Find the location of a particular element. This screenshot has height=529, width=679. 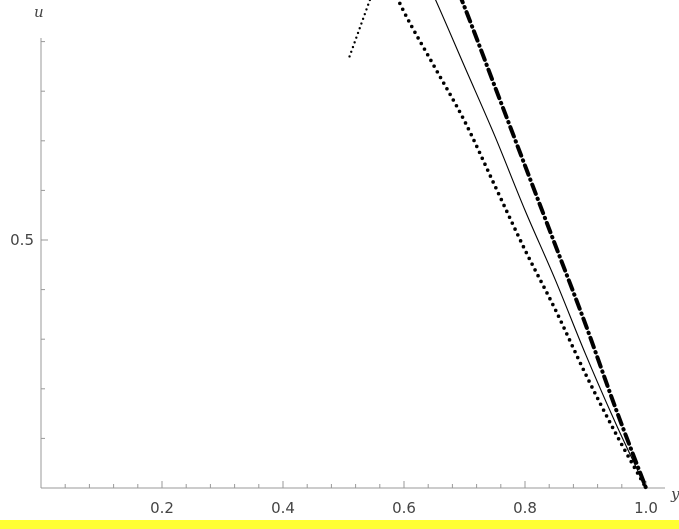

y-tick-label: 1.0 is located at coordinates (22, 0).